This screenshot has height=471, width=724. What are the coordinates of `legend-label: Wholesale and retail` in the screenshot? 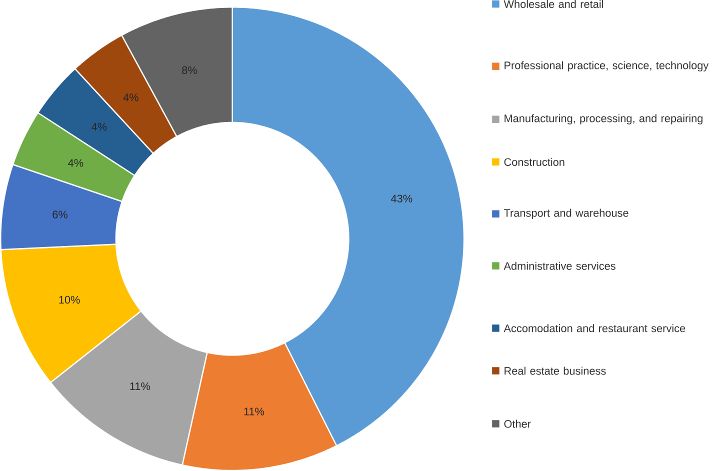 It's located at (554, 4).